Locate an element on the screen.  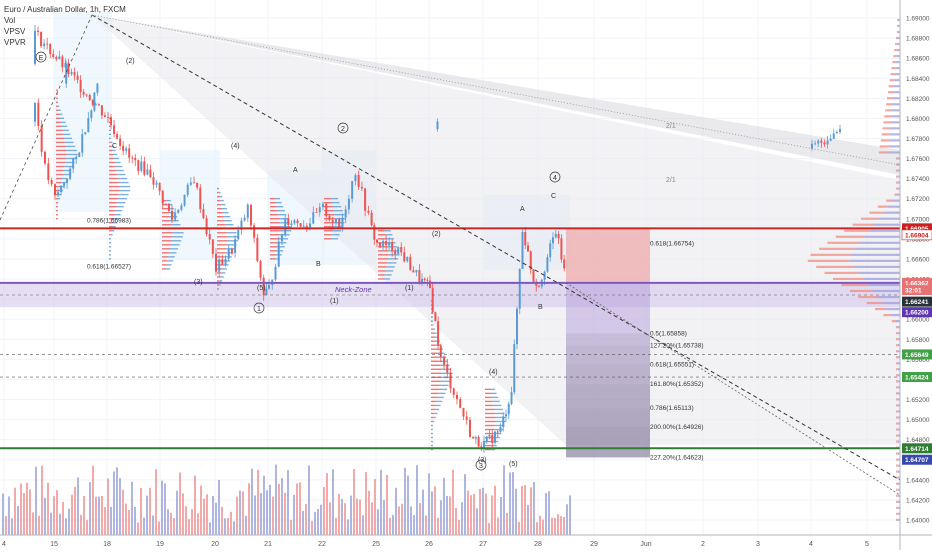
channel-line is located at coordinates (46, 117).